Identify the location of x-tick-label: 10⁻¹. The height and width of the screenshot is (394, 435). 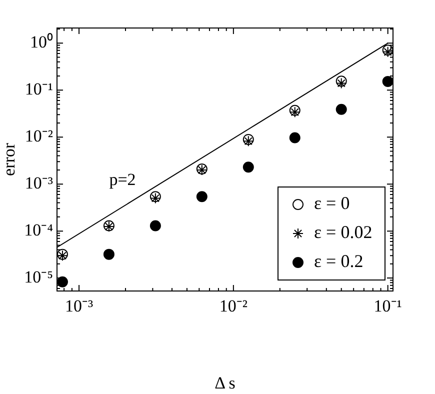
(388, 306).